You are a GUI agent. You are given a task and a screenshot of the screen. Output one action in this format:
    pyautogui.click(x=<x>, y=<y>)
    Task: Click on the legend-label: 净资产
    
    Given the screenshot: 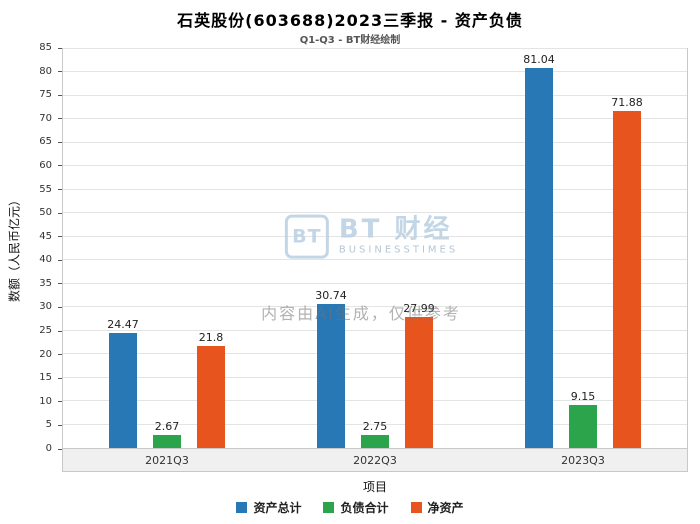 What is the action you would take?
    pyautogui.click(x=445, y=508)
    